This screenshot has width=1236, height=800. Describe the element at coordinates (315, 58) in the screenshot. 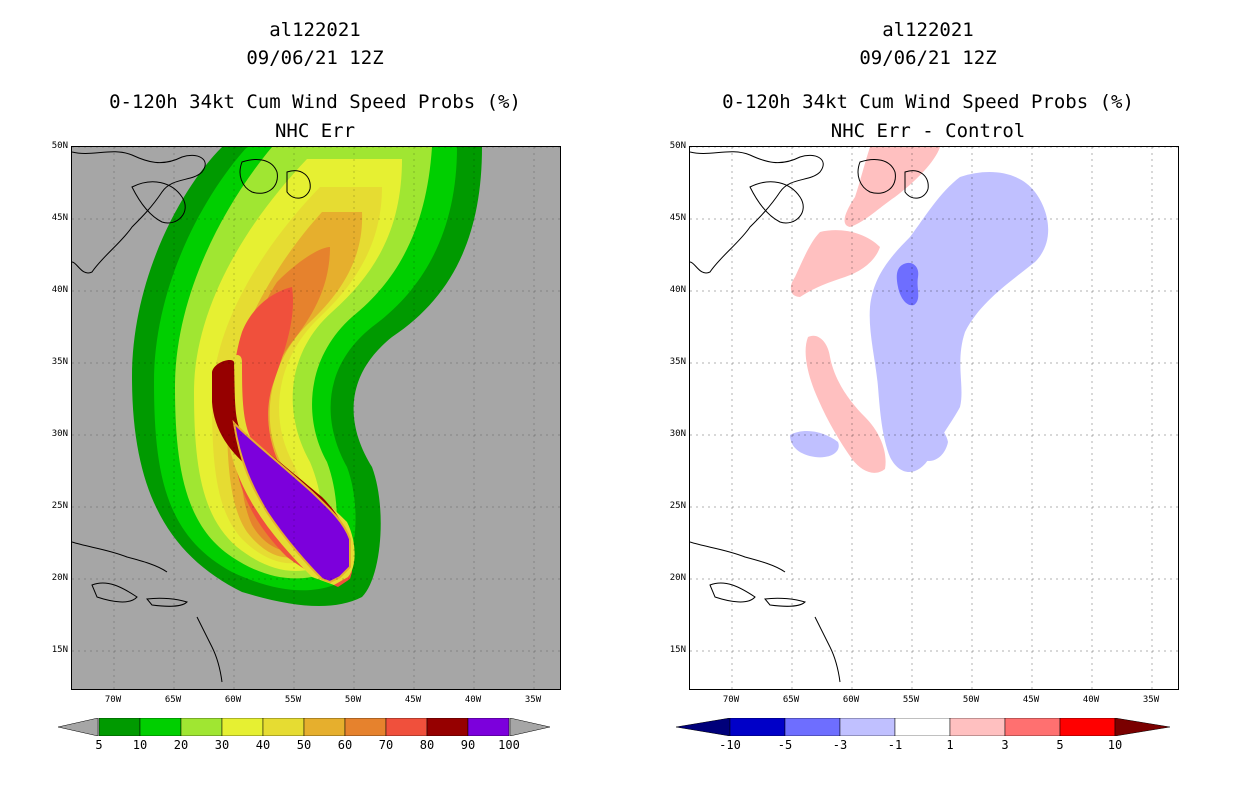

I see `left-title-date: 09/06/21 12Z` at that location.